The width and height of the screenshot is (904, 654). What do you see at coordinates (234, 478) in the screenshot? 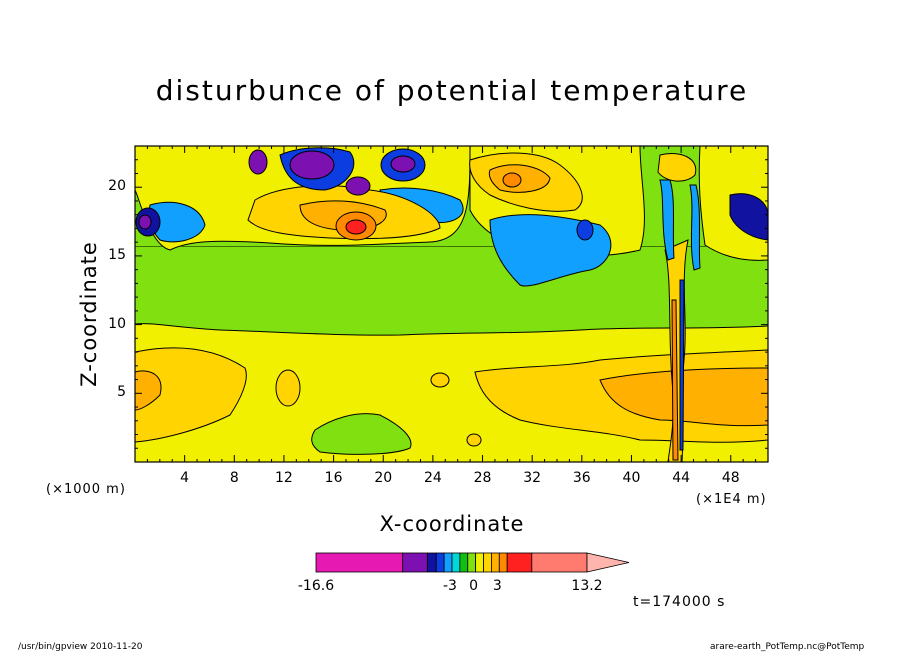
I see `x-tick-label: 8` at bounding box center [234, 478].